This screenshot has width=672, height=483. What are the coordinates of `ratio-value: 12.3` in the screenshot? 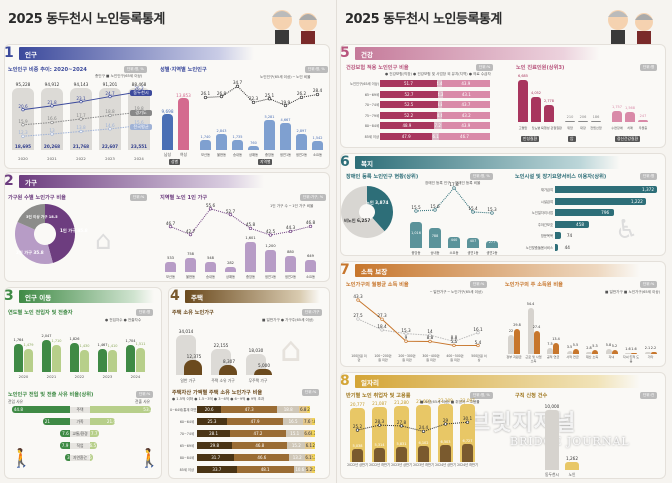 It's located at (23, 133).